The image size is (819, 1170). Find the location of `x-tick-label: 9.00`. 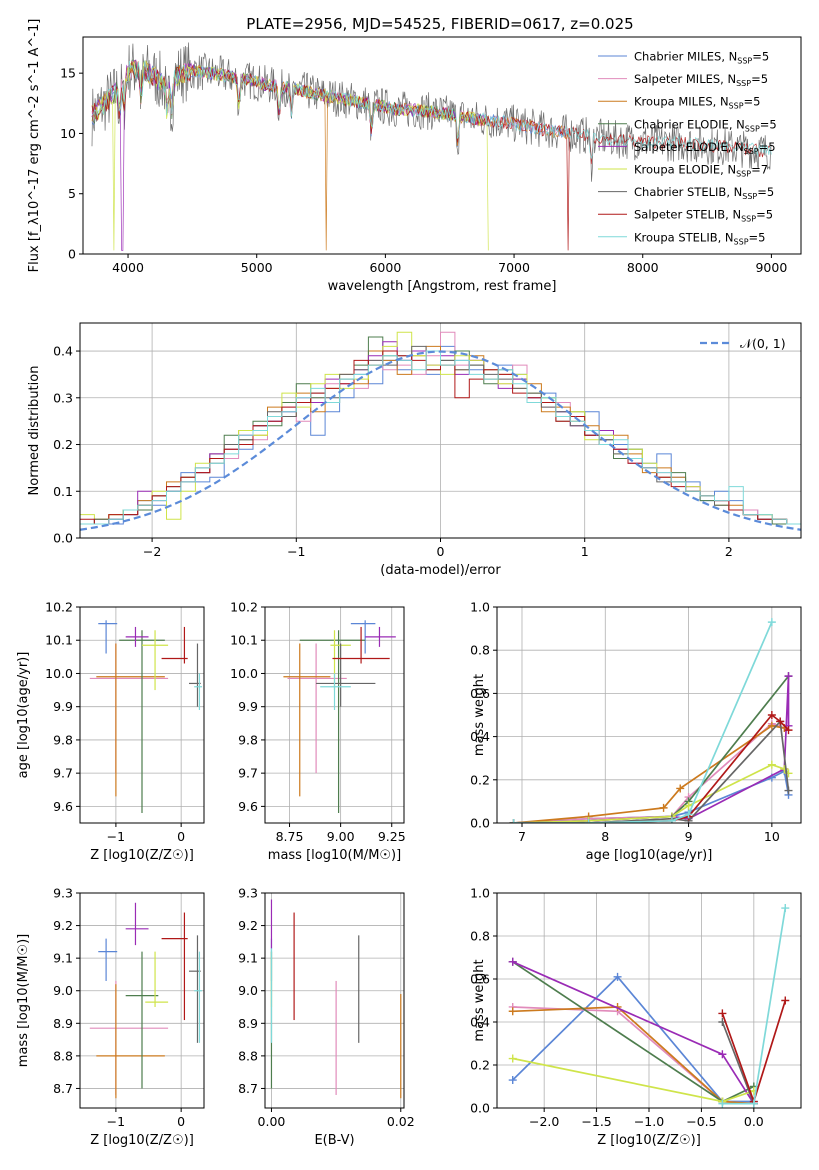

x-tick-label: 9.00 is located at coordinates (341, 836).